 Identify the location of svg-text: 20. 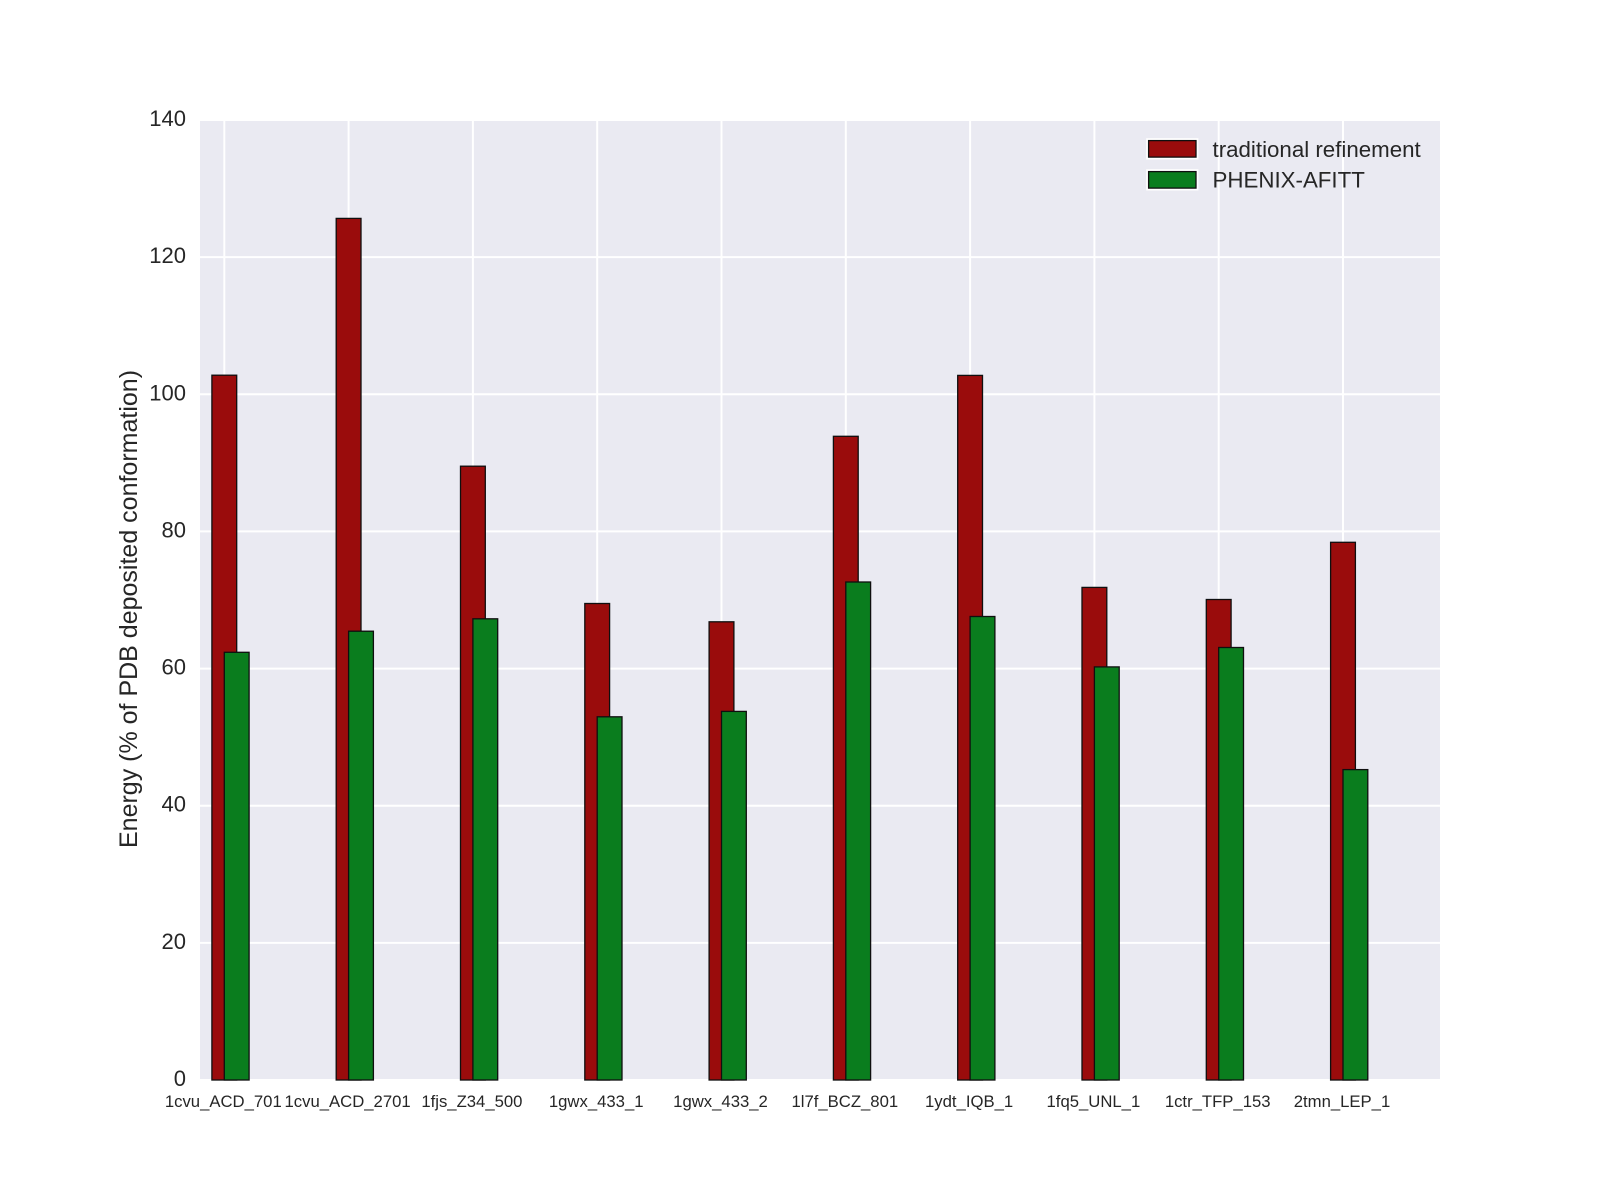
(174, 941).